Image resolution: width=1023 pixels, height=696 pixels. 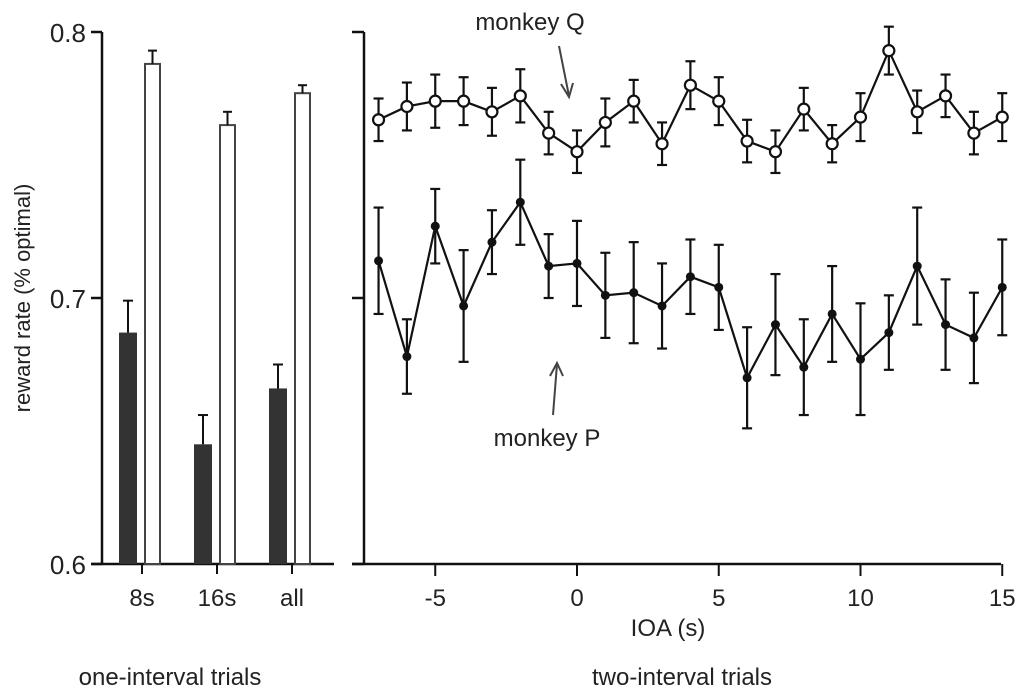 I want to click on right-panel-label: two-interval trials, so click(x=682, y=677).